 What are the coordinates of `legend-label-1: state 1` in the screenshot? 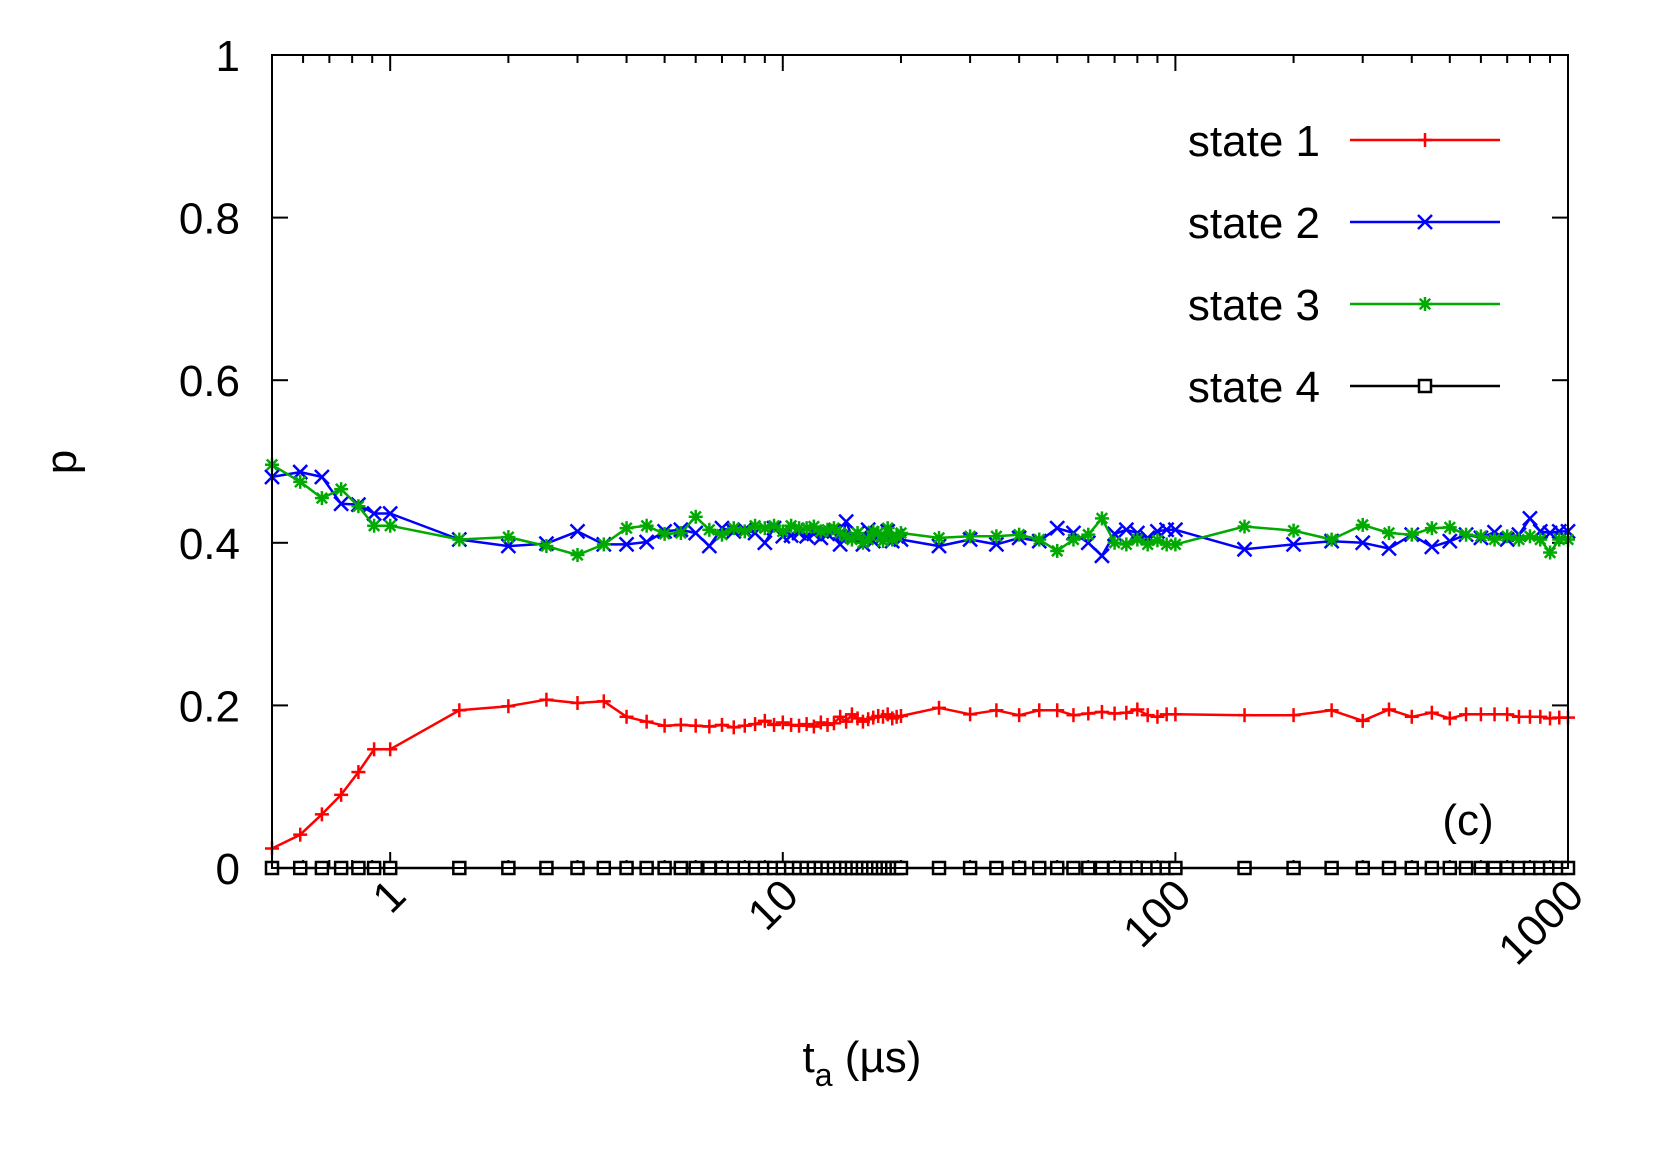 It's located at (1254, 141).